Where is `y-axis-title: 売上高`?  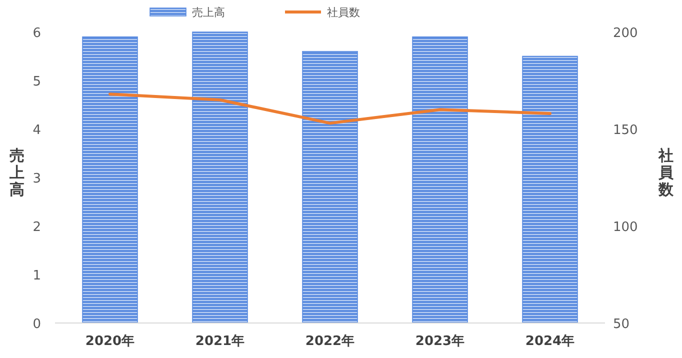
y-axis-title: 売上高 is located at coordinates (16, 172).